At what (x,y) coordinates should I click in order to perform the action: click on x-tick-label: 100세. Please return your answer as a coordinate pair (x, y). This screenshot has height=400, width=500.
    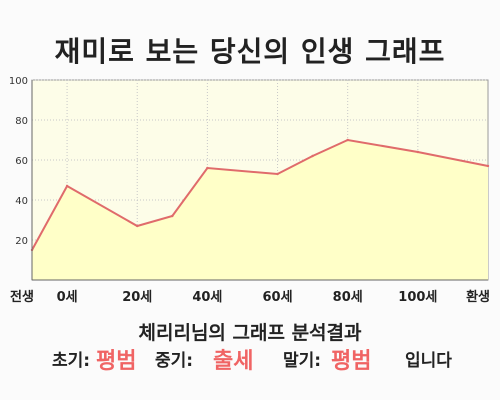
    Looking at the image, I should click on (417, 297).